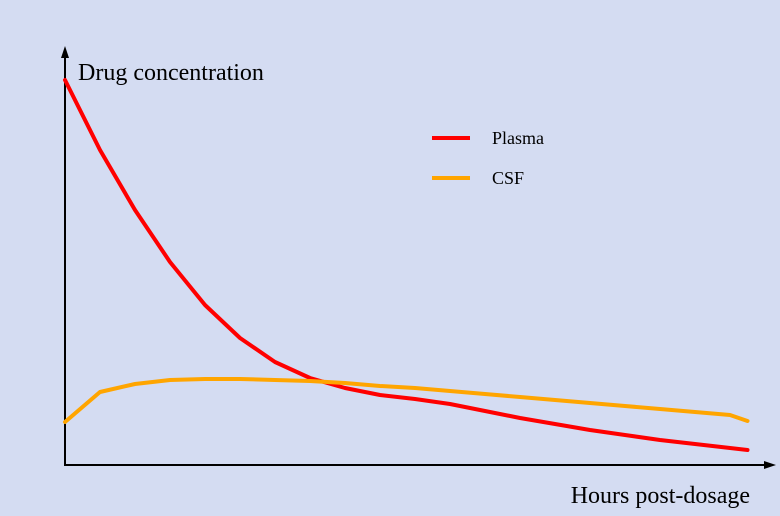 This screenshot has width=780, height=516. I want to click on y-axis-arrow, so click(65, 52).